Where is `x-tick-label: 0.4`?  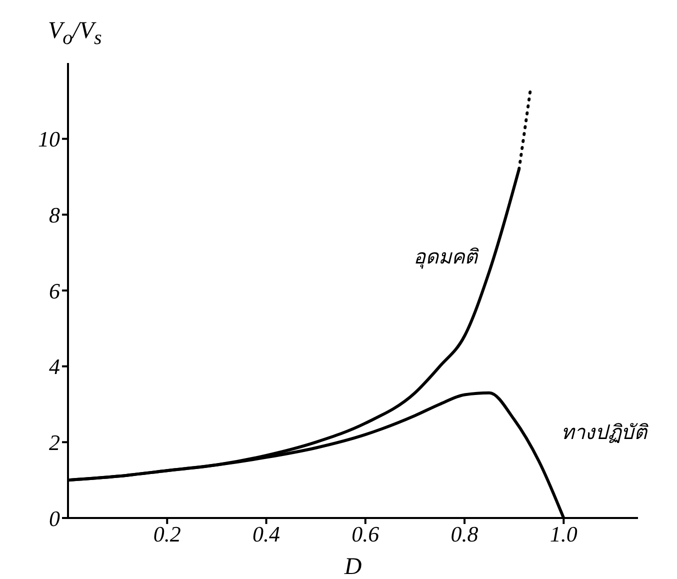
x-tick-label: 0.4 is located at coordinates (266, 534).